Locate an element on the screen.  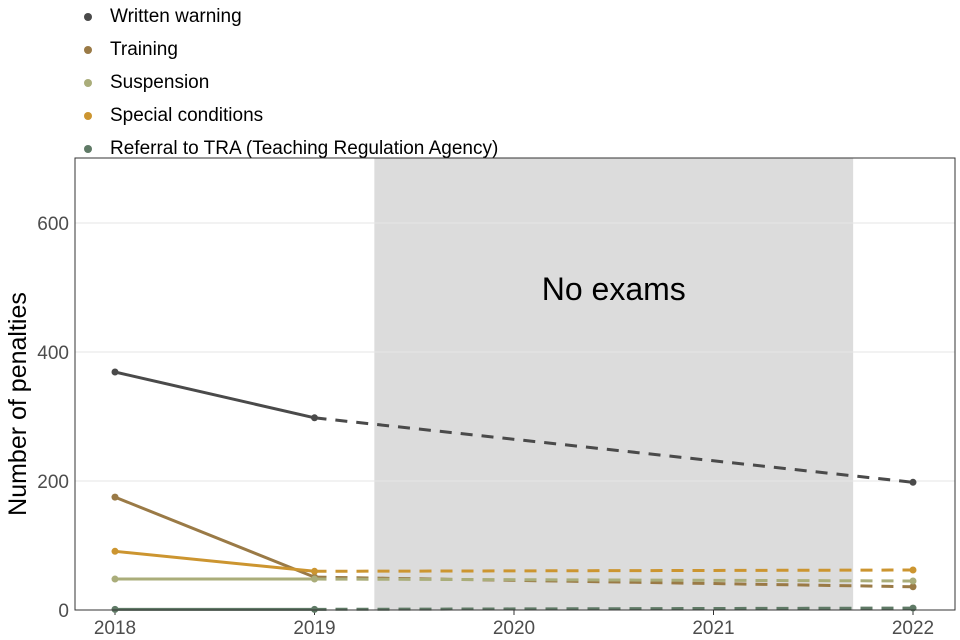
y-tick-label: 0 is located at coordinates (63, 611).